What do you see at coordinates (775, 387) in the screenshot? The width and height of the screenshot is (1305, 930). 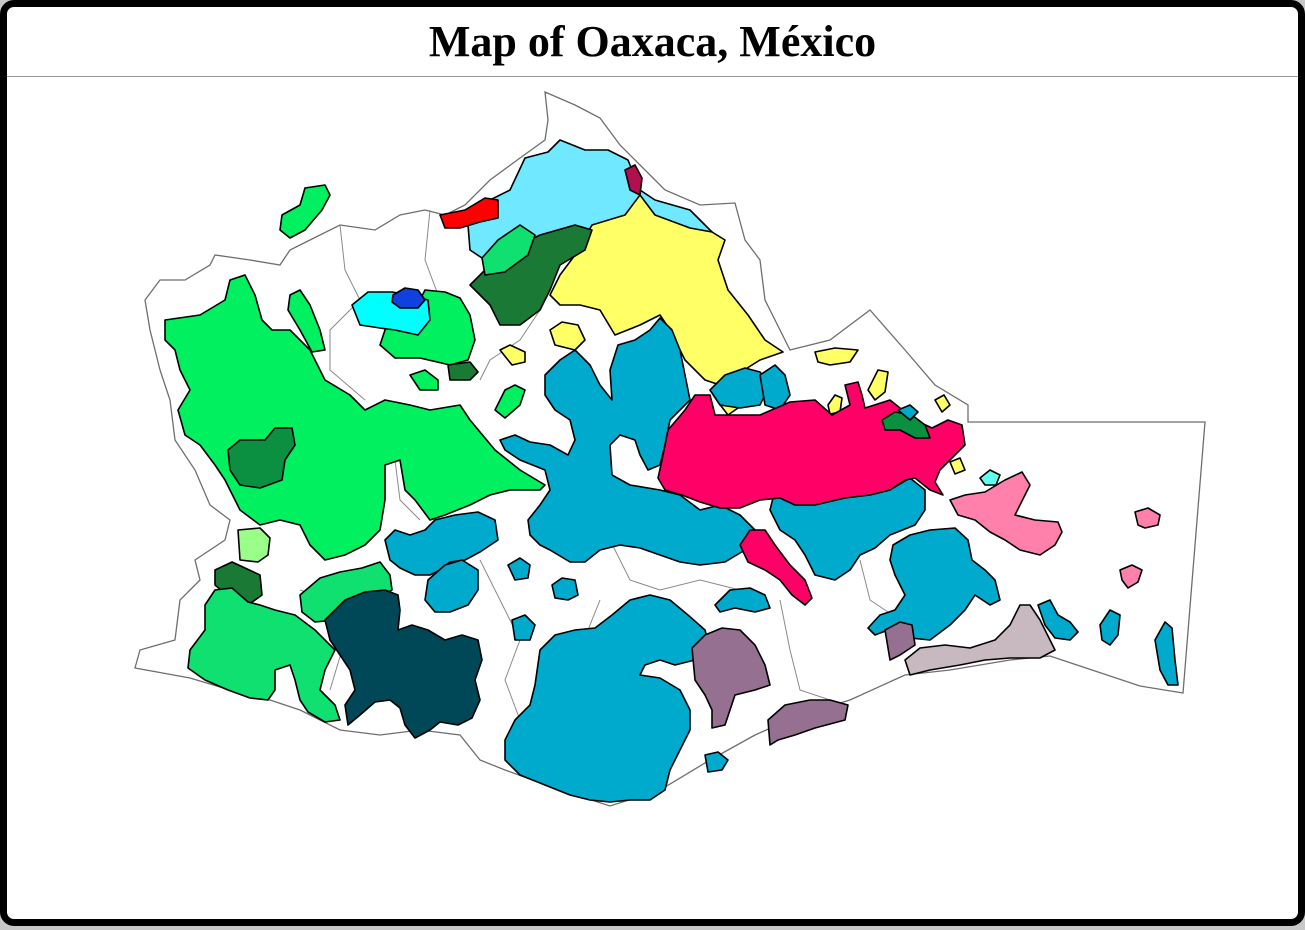 I see `region-teal-spot-b` at bounding box center [775, 387].